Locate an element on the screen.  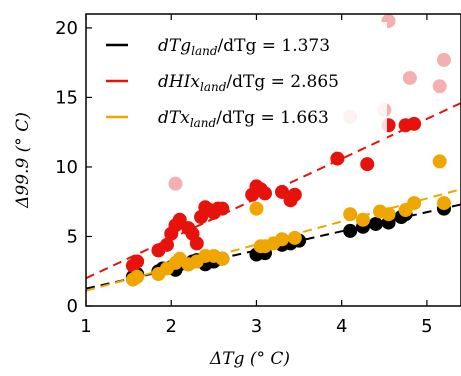
y-axis-label: Δ99.9 (° C) is located at coordinates (23, 160).